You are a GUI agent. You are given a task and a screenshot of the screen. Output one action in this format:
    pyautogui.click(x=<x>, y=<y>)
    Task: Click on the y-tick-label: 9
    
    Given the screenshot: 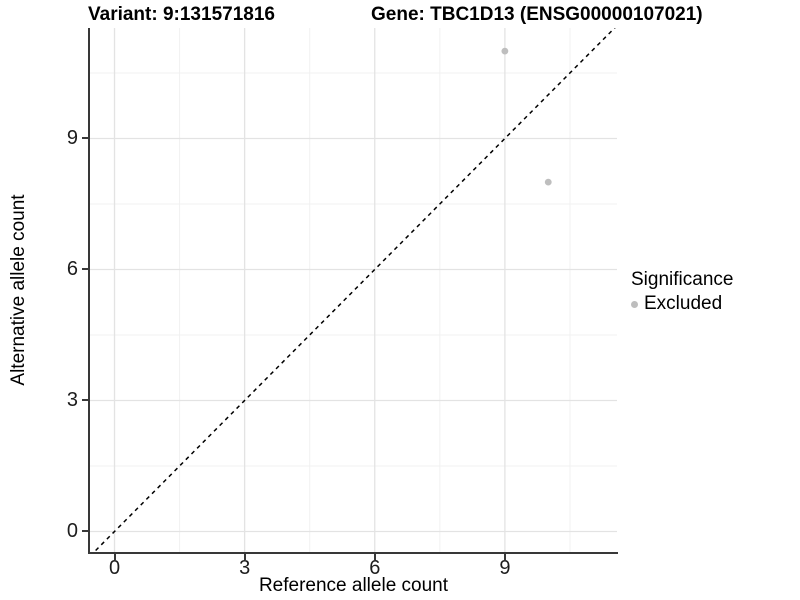 What is the action you would take?
    pyautogui.click(x=72, y=138)
    